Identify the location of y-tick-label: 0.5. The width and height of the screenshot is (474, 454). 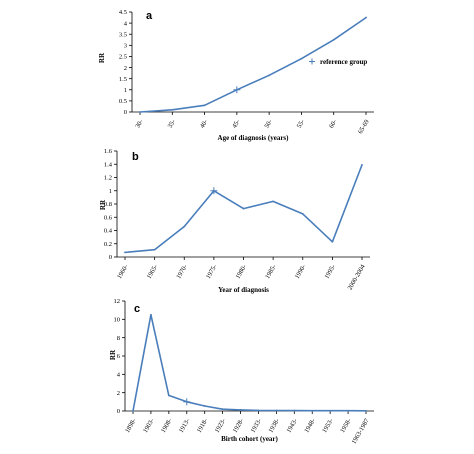
(123, 101).